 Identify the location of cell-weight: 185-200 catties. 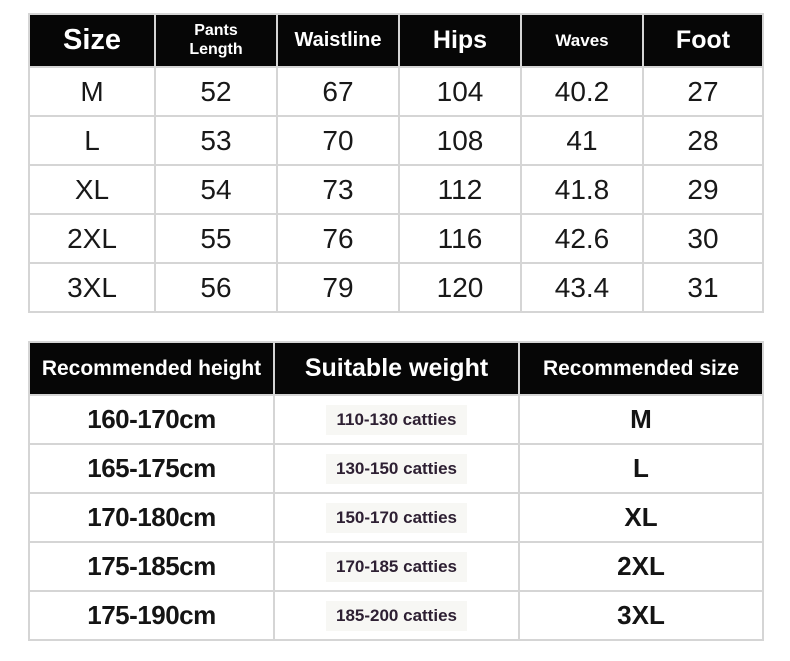
(396, 615).